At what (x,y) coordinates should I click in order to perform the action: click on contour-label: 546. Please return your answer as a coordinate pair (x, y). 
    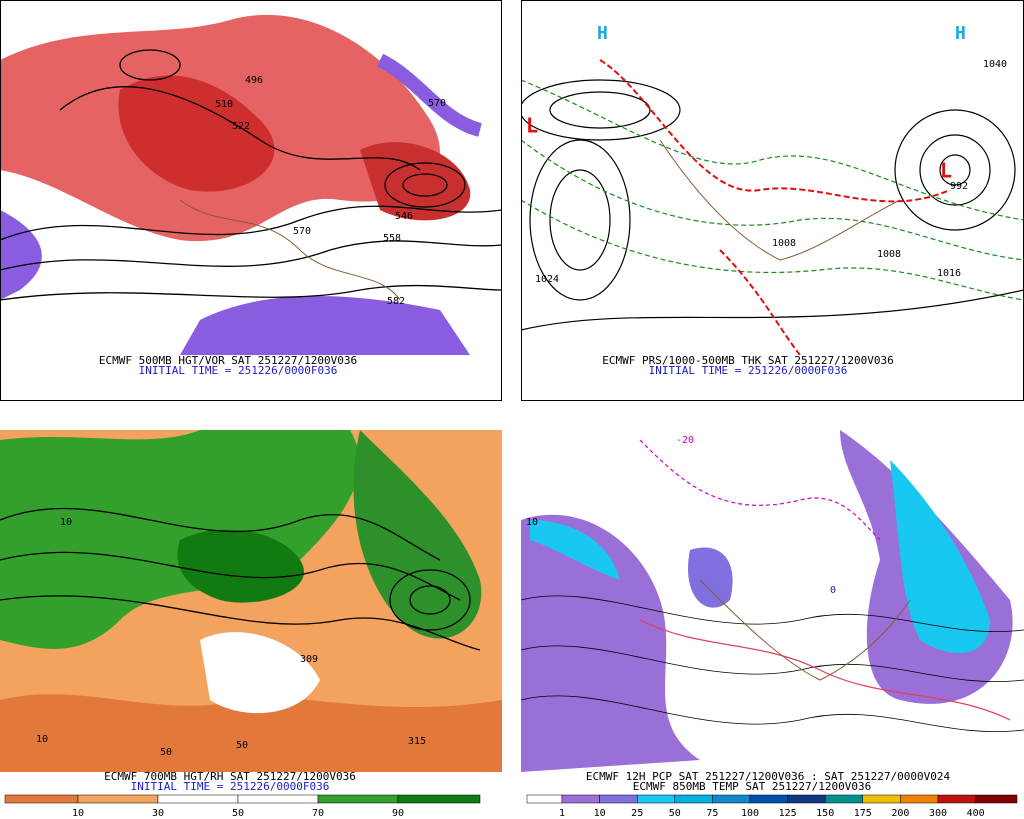
    Looking at the image, I should click on (404, 216).